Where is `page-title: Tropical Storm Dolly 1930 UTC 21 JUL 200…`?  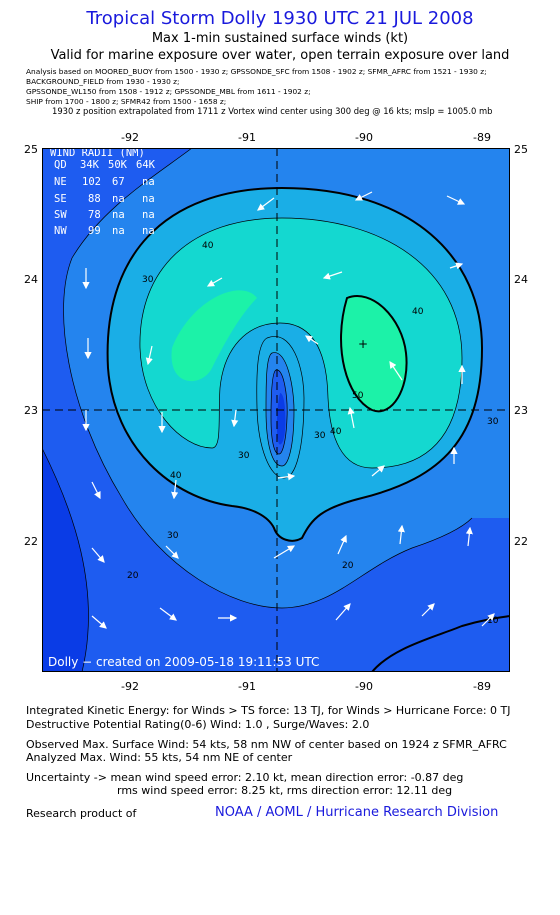 page-title: Tropical Storm Dolly 1930 UTC 21 JUL 200… is located at coordinates (280, 18).